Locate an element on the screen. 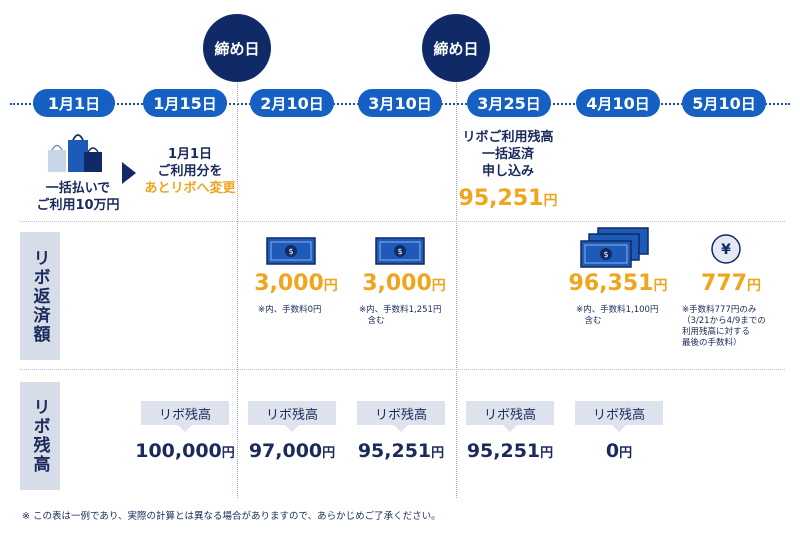 This screenshot has width=800, height=535. event-jan15-line1: 1月1日 is located at coordinates (190, 154).